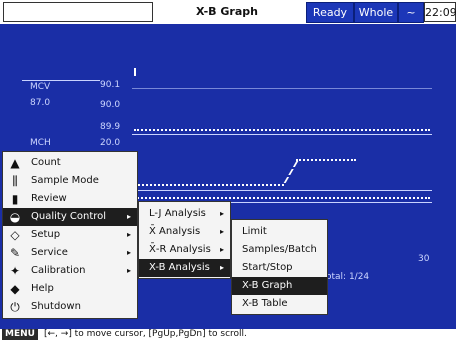 The height and width of the screenshot is (340, 456). I want to click on submenu-item-xbar-analysis: X̄ Analysis ▸, so click(184, 232).